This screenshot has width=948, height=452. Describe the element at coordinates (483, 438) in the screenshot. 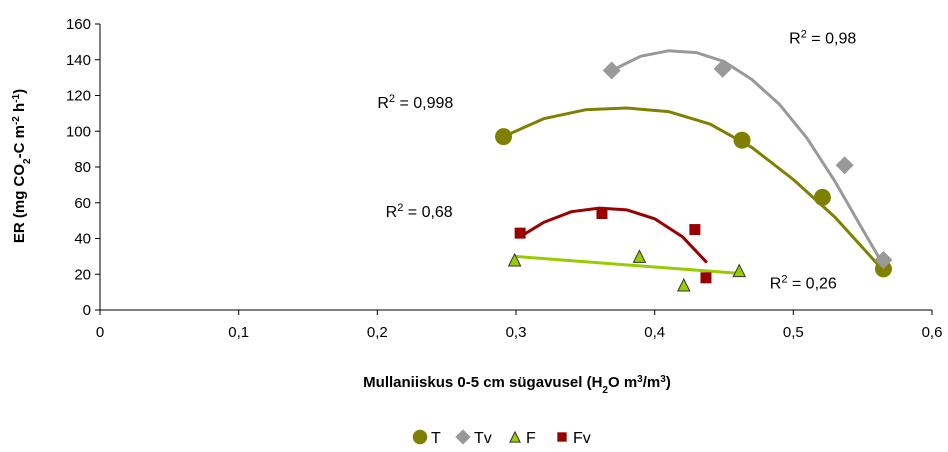

I see `legend-label-tv: Tv` at that location.